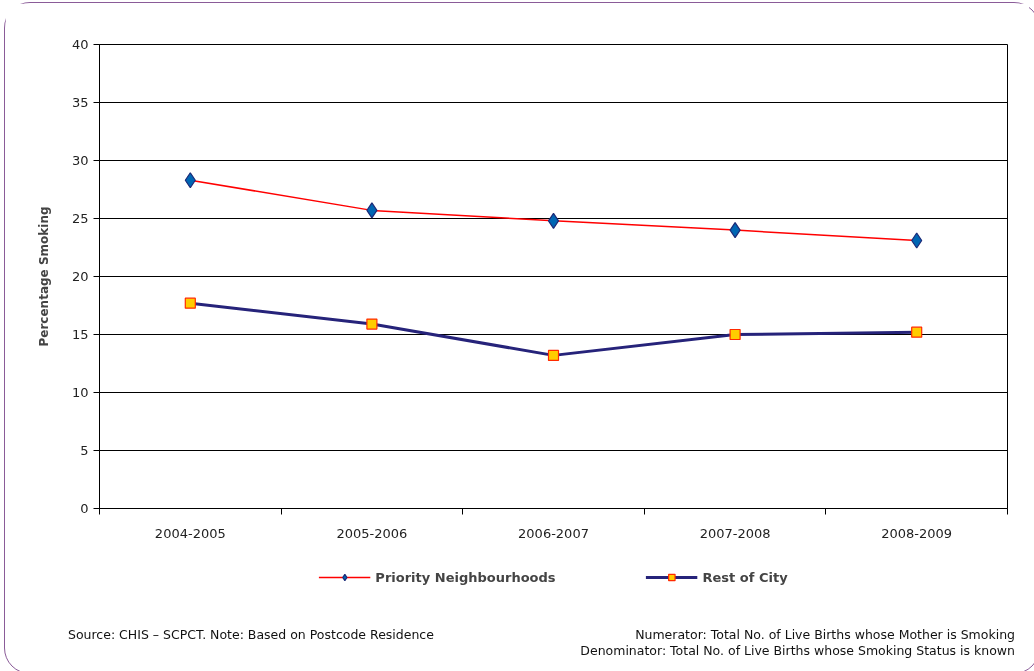 The width and height of the screenshot is (1034, 671). What do you see at coordinates (745, 577) in the screenshot?
I see `legend-label: Rest of City` at bounding box center [745, 577].